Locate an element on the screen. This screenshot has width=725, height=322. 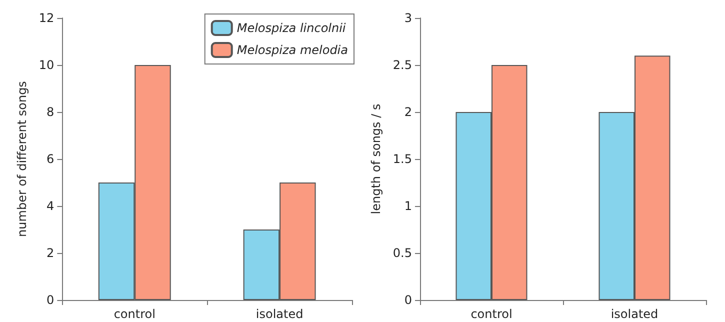
y-tick-label: 0.5 is located at coordinates (402, 253).